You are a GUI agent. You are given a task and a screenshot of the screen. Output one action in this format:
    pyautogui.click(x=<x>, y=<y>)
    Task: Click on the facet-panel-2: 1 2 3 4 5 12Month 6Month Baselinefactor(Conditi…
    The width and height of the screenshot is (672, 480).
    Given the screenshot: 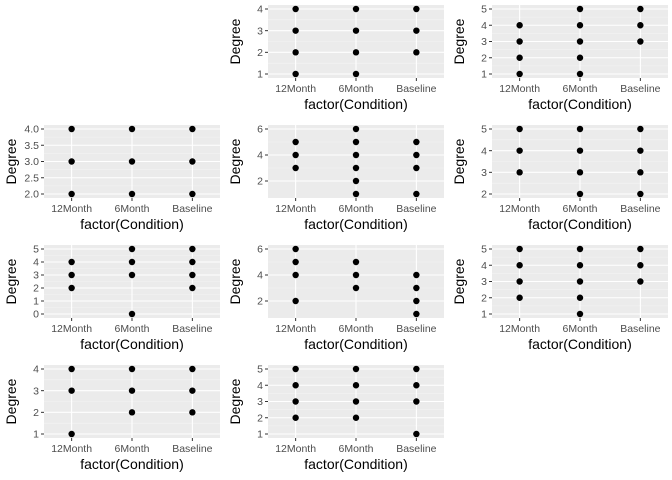 What is the action you would take?
    pyautogui.click(x=559, y=58)
    